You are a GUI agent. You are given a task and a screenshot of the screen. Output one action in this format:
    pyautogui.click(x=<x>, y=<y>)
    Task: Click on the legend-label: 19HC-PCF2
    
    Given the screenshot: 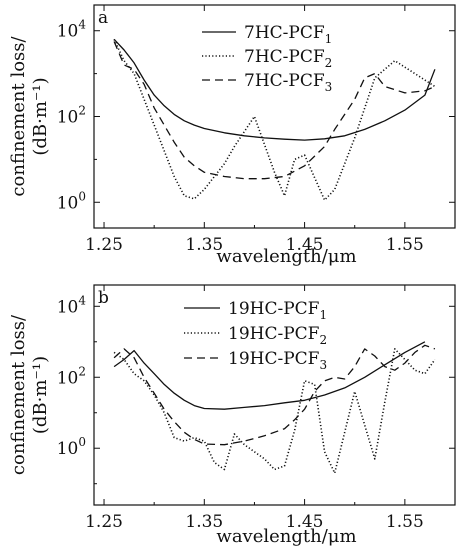 What is the action you would take?
    pyautogui.click(x=277, y=335)
    